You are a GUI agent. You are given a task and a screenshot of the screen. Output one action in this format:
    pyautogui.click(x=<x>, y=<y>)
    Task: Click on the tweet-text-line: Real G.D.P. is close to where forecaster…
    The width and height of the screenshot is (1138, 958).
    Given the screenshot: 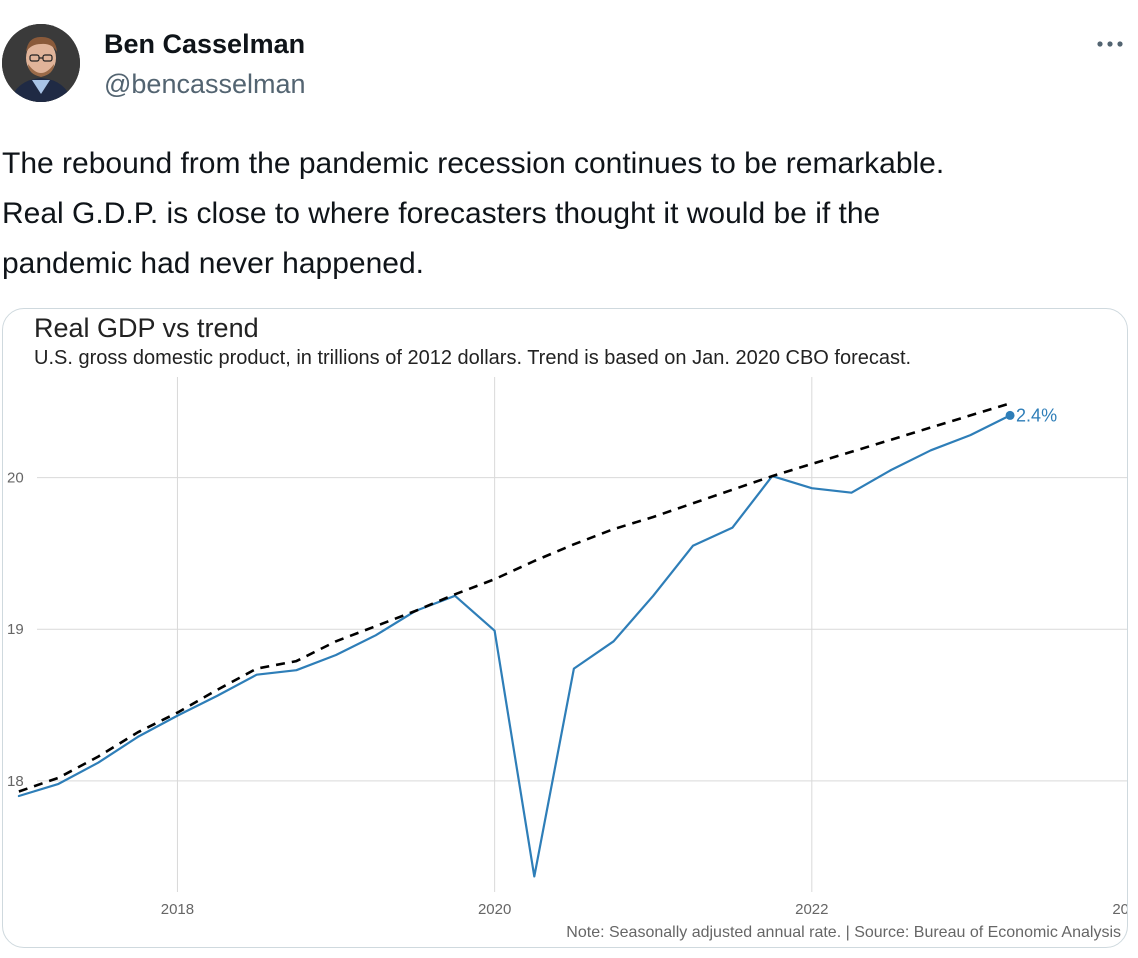 What is the action you would take?
    pyautogui.click(x=441, y=213)
    